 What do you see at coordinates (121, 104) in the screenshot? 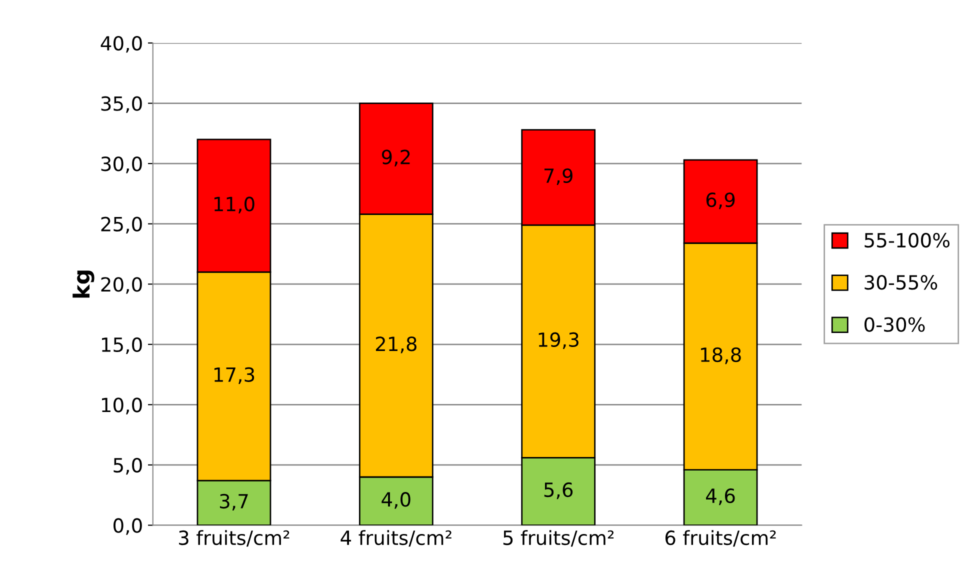
I see `y-tick-label: 35,0` at bounding box center [121, 104].